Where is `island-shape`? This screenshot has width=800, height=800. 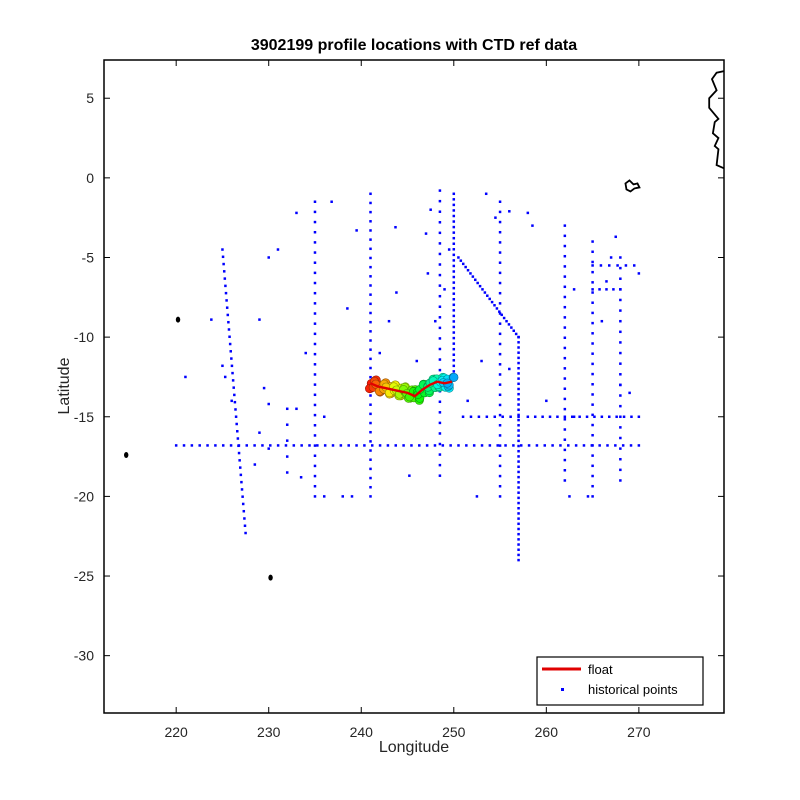 island-shape is located at coordinates (270, 577).